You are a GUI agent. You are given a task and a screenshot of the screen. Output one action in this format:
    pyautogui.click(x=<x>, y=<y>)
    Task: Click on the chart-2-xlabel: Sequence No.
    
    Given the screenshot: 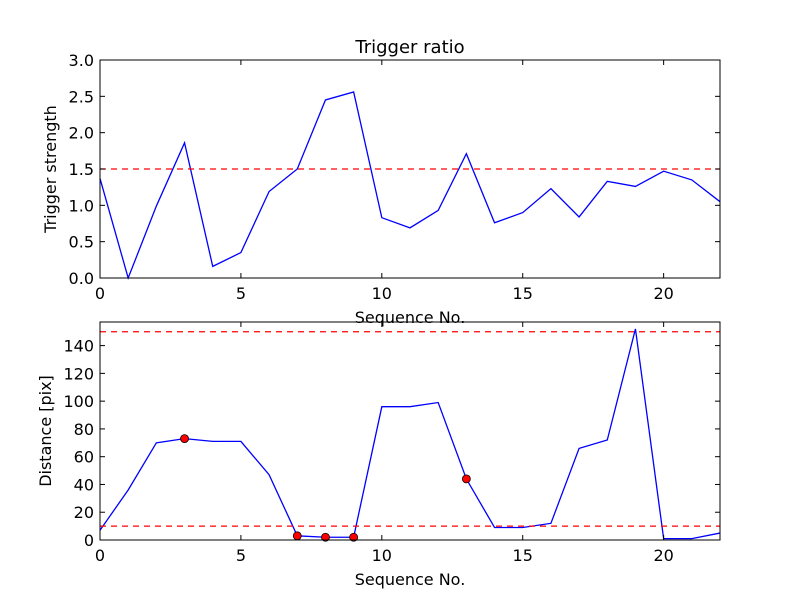 What is the action you would take?
    pyautogui.click(x=410, y=579)
    